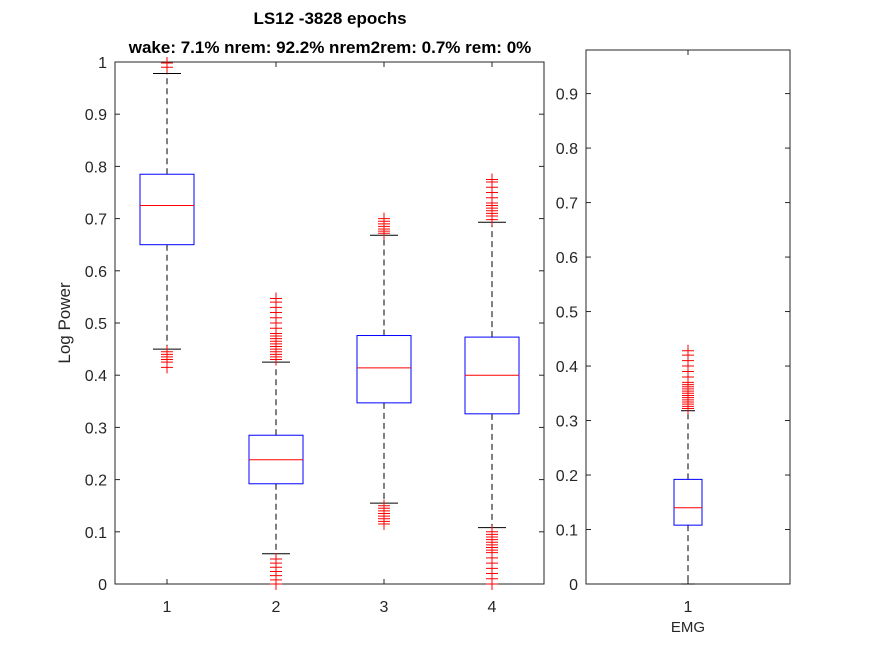 The width and height of the screenshot is (875, 656). Describe the element at coordinates (492, 607) in the screenshot. I see `x-tick-label: 4` at that location.